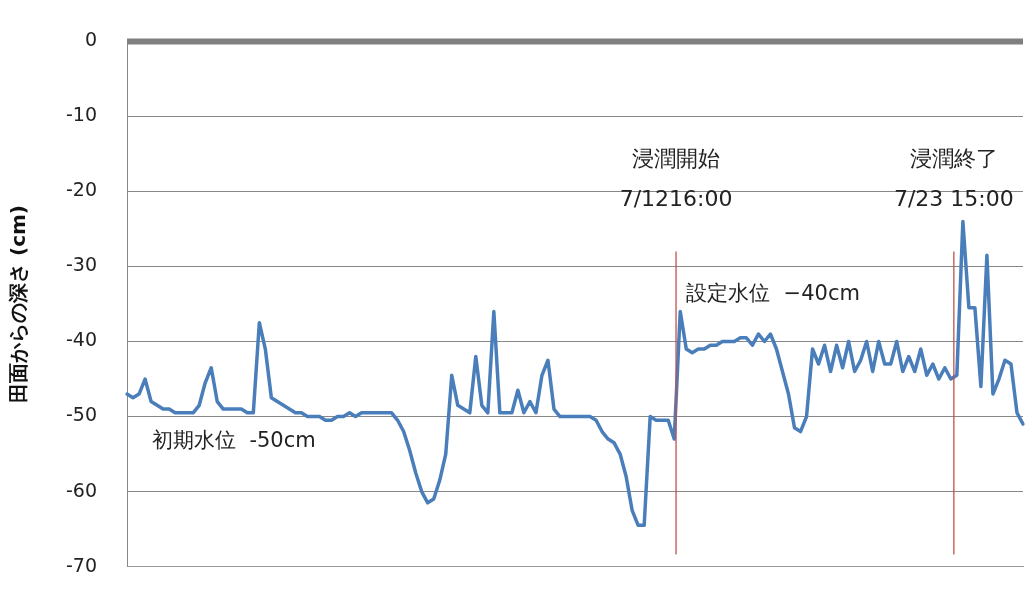  What do you see at coordinates (81, 414) in the screenshot?
I see `y-tick-label: -50` at bounding box center [81, 414].